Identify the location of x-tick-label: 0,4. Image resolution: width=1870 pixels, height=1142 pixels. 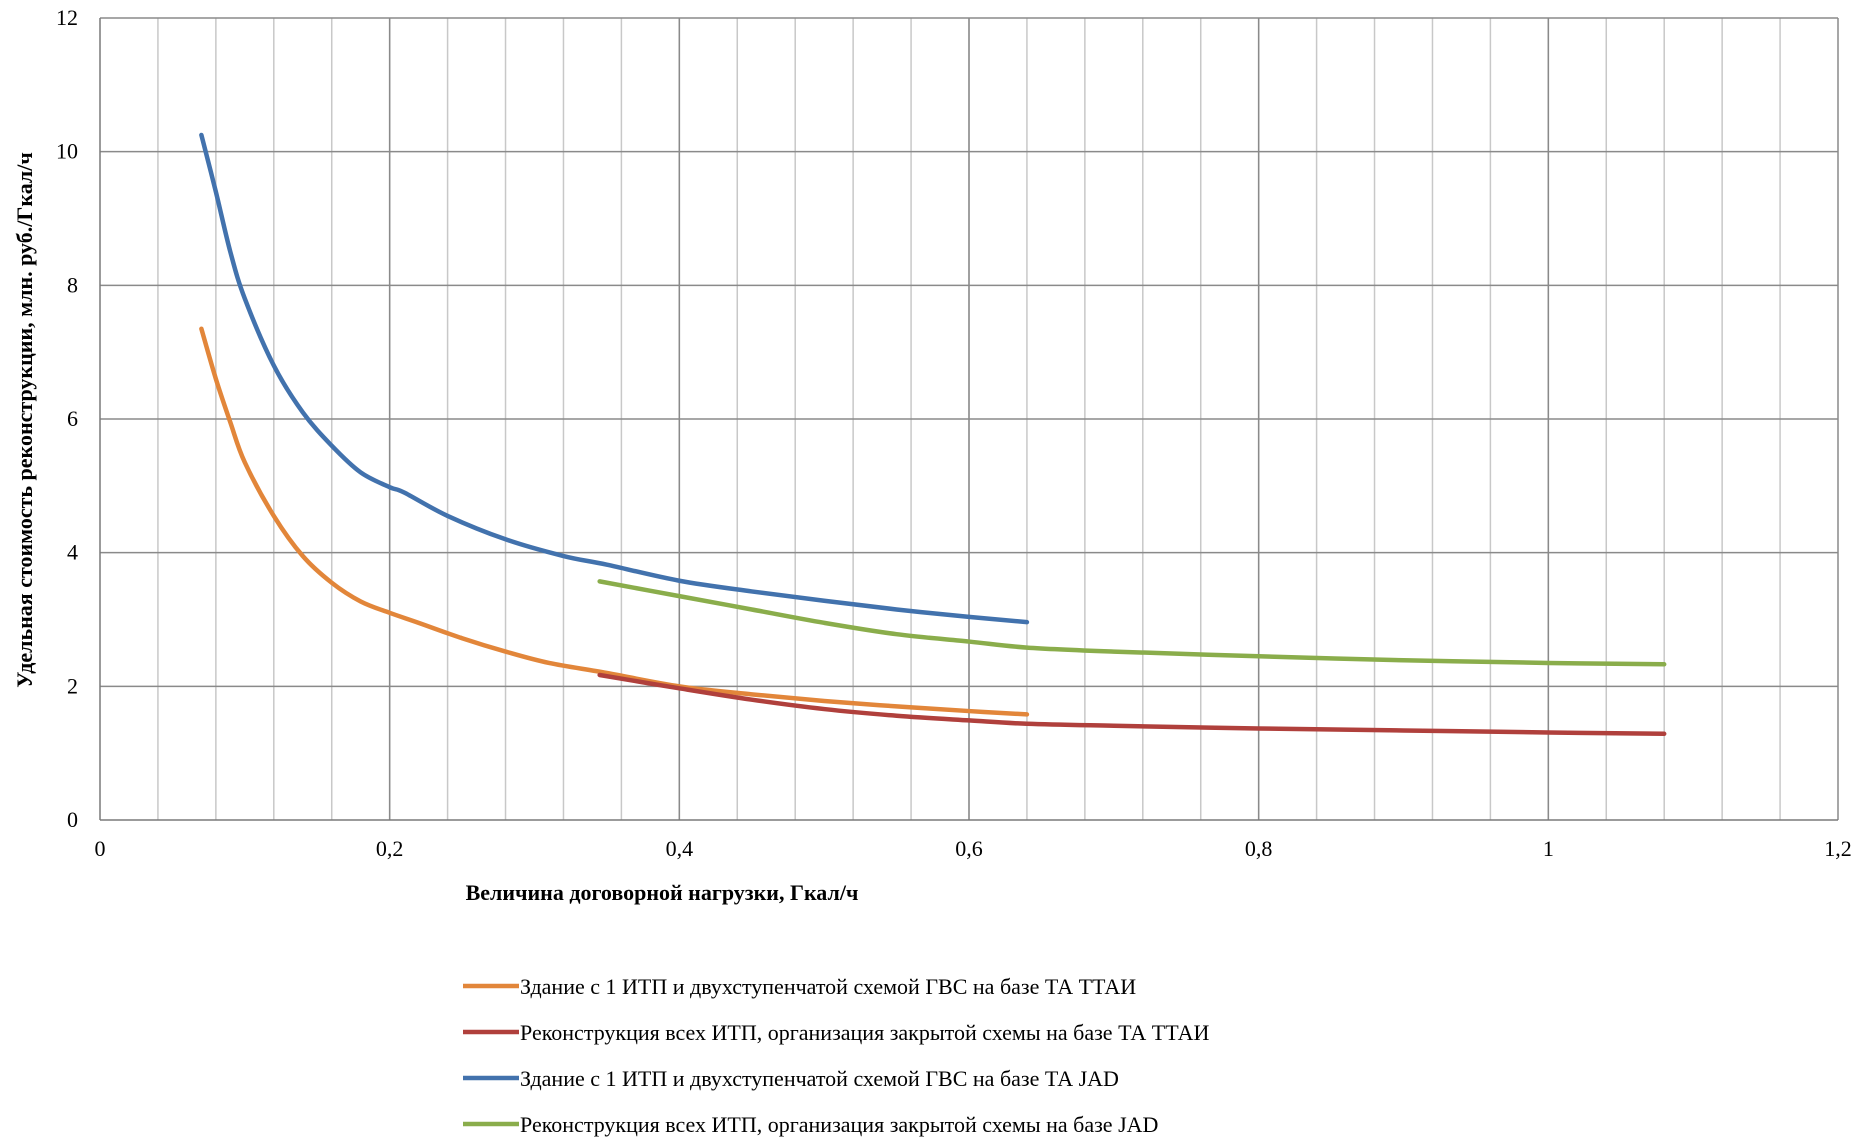
(680, 848).